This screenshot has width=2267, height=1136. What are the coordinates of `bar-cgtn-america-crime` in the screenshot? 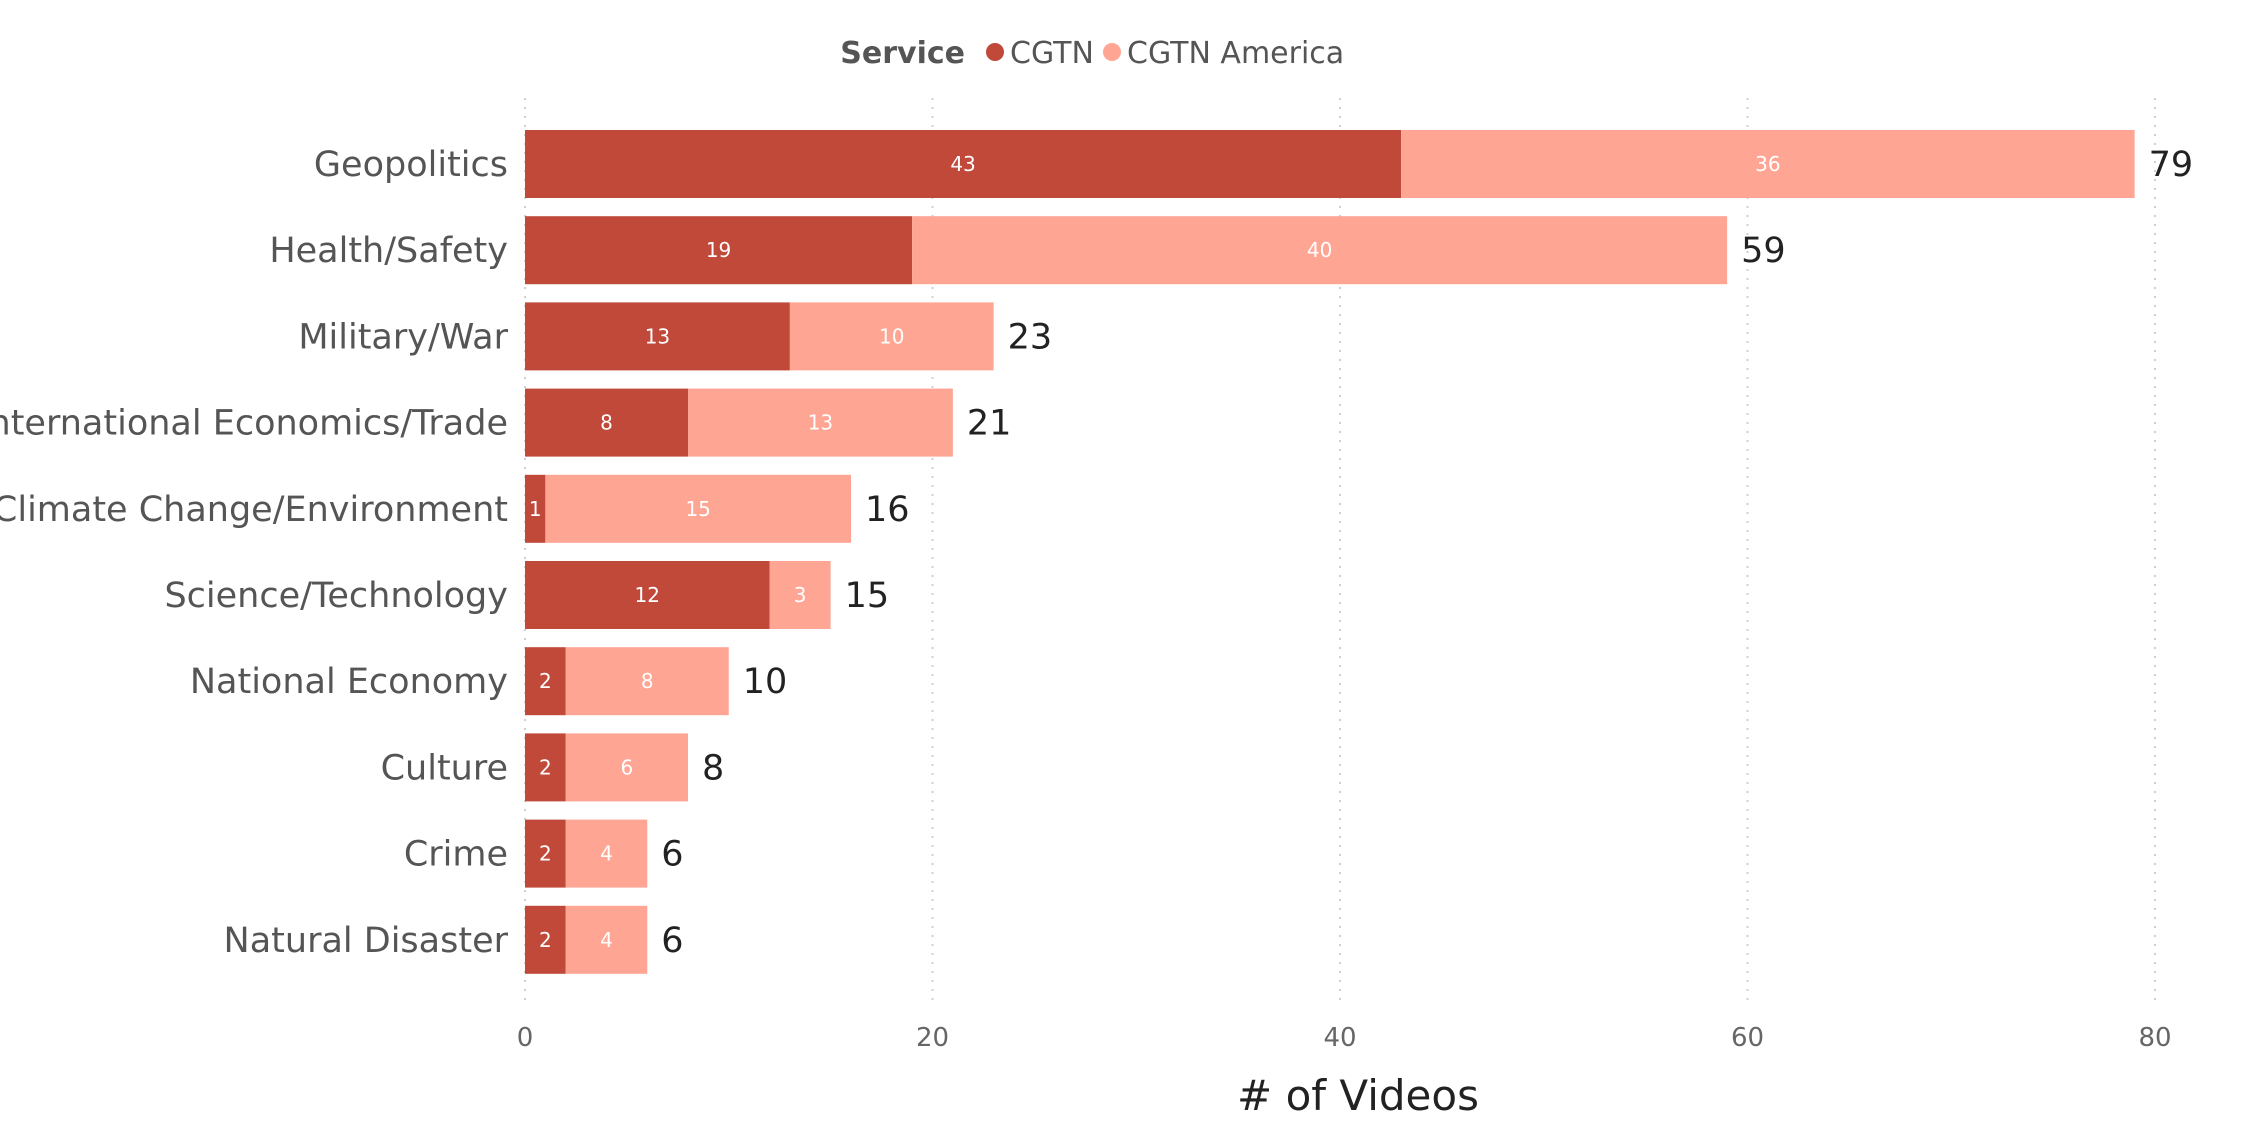 It's located at (606, 853).